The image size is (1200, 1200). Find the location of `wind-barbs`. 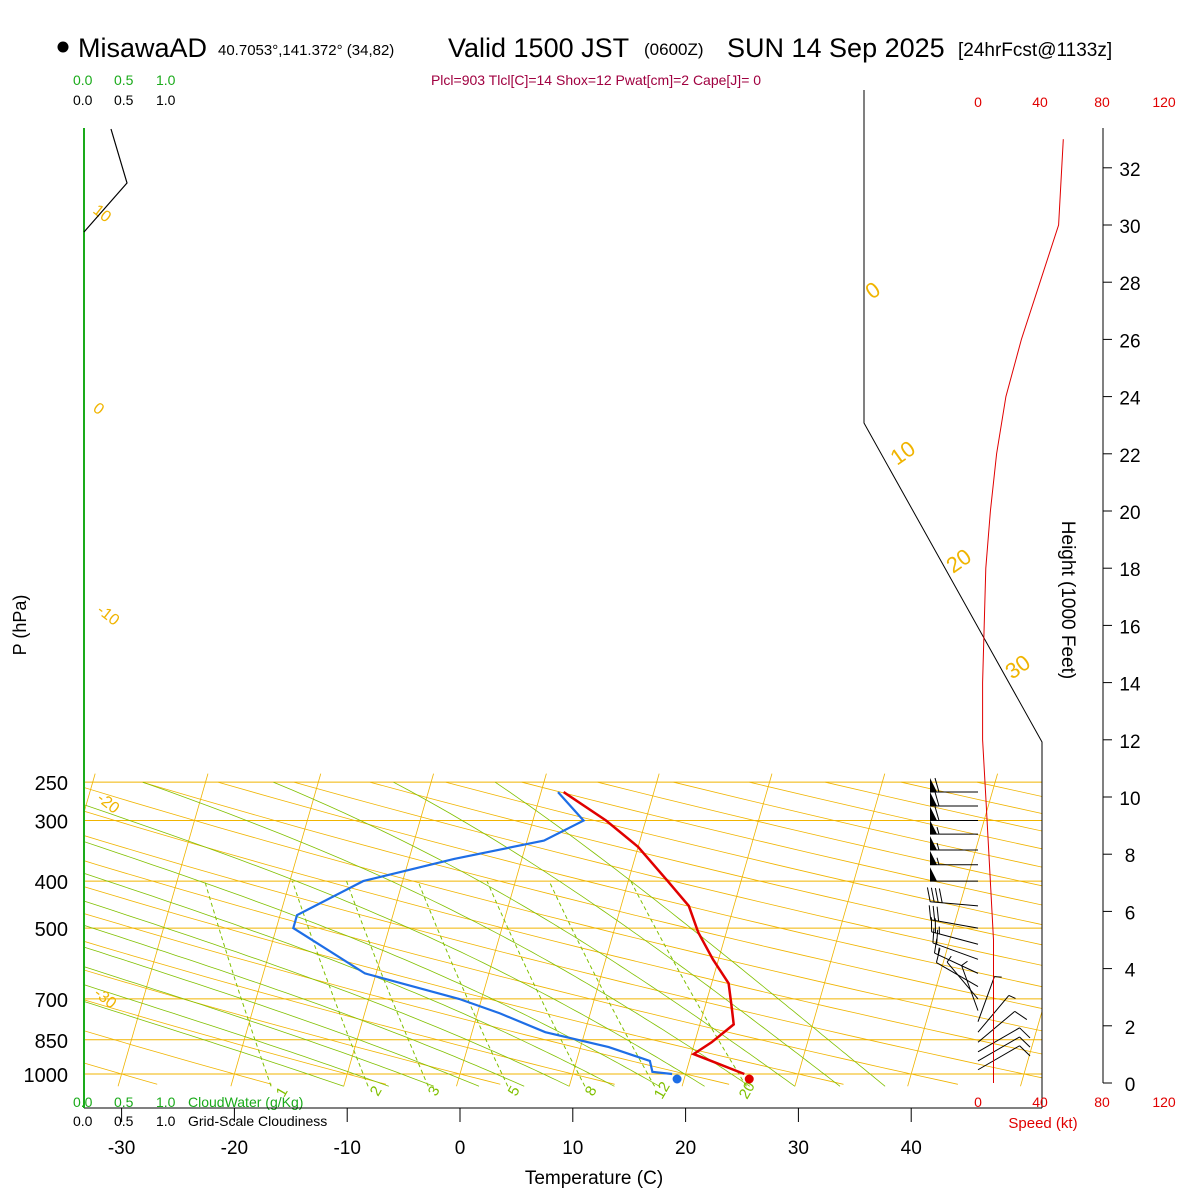

wind-barbs is located at coordinates (978, 924).